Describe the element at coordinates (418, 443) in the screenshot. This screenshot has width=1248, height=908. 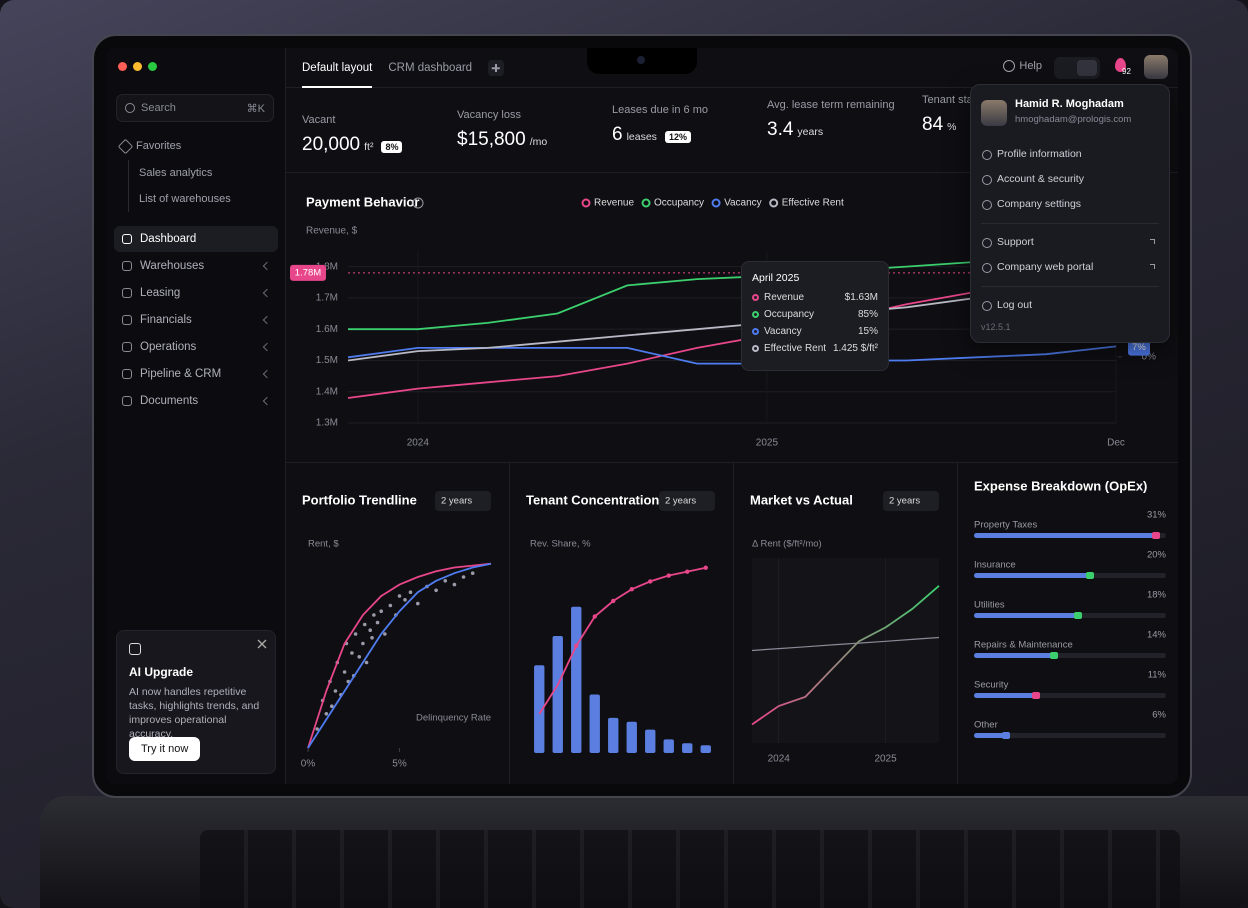
I see `x-tick-label: 2024` at that location.